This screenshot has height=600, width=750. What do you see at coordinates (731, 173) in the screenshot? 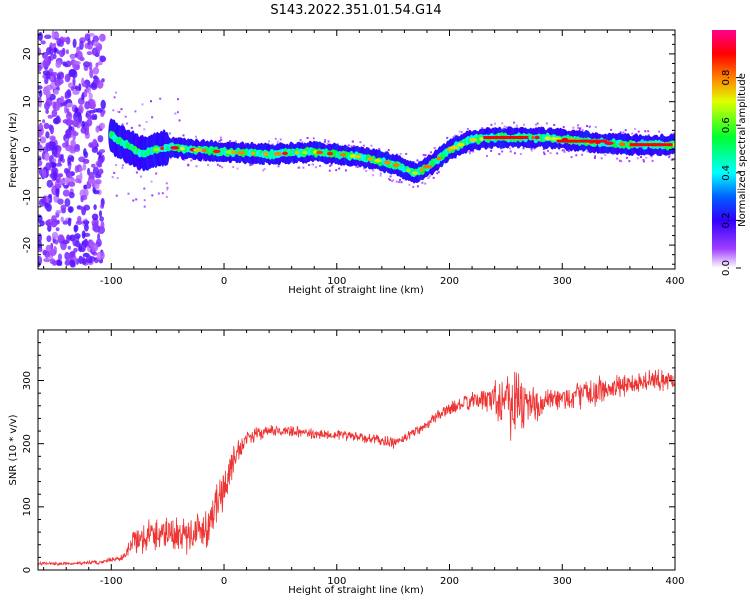
I see `colorbar-ticks: 0.0 0.2 0.4 0.6 0.8` at bounding box center [731, 173].